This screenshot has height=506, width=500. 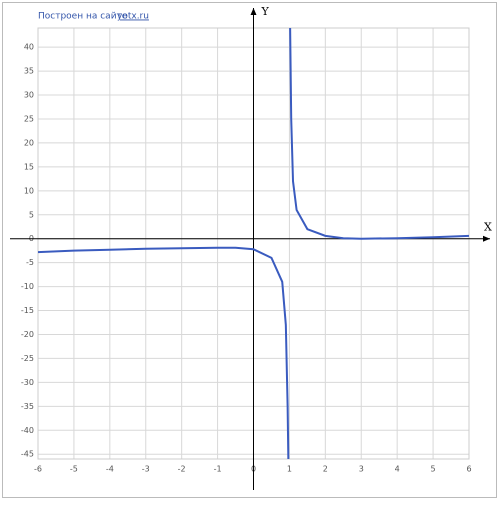 I want to click on x-tick-label: -6, so click(x=38, y=469).